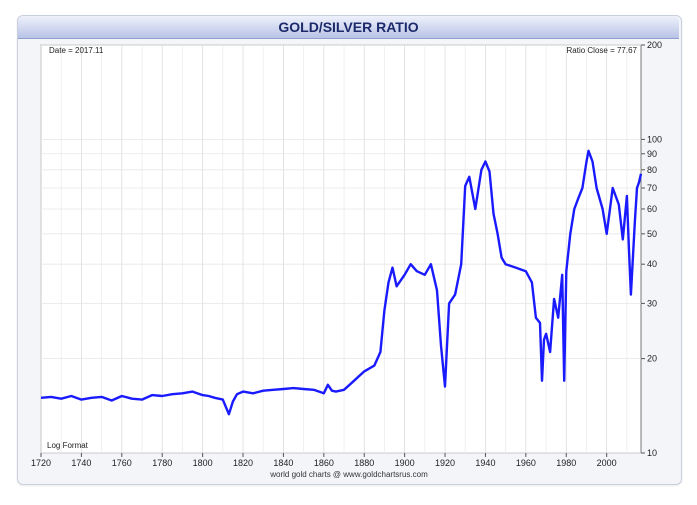 This screenshot has height=505, width=697. I want to click on y-tick-label: 100, so click(654, 139).